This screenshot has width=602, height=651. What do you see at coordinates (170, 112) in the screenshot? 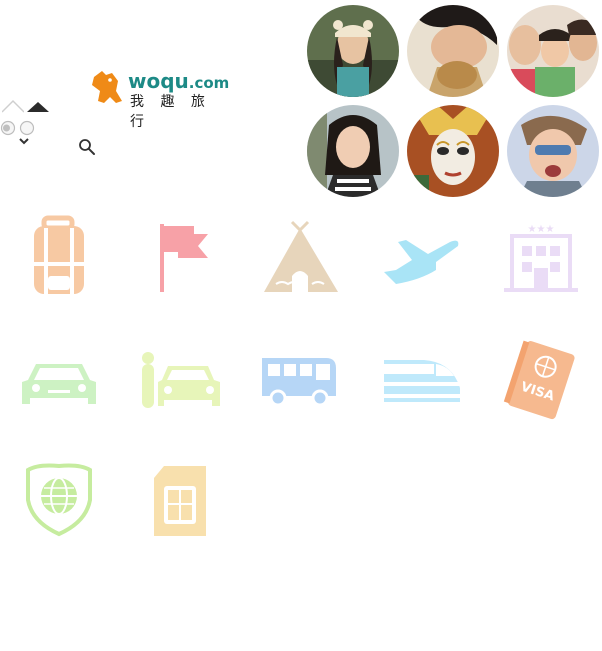
I see `brand-tagline: 我 趣 旅 行` at bounding box center [170, 112].